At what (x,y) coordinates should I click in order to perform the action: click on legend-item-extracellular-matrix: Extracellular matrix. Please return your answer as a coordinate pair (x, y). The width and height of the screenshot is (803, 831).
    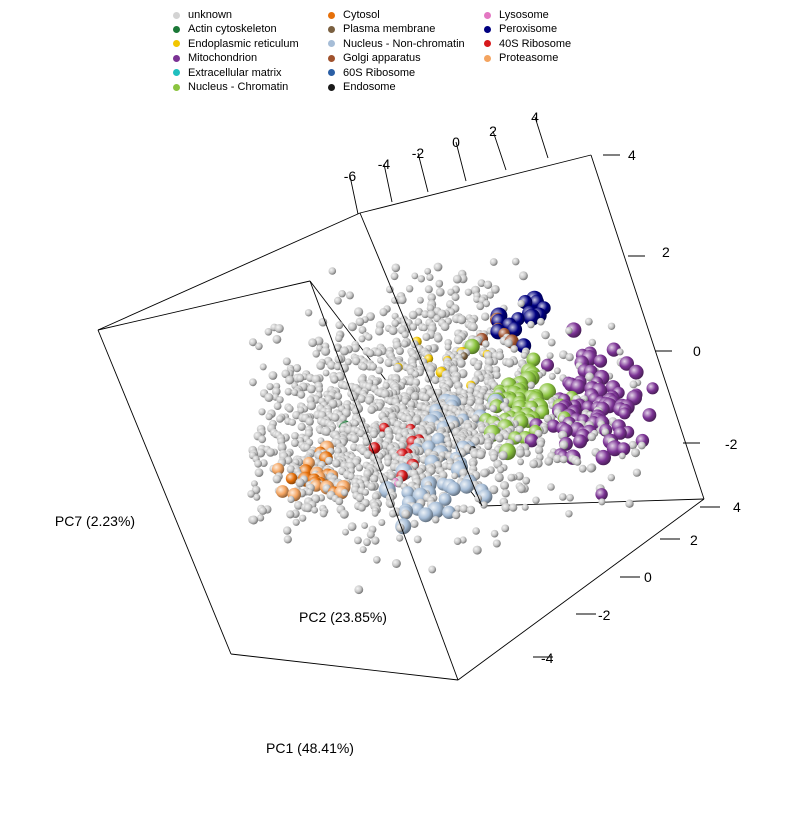
    Looking at the image, I should click on (227, 73).